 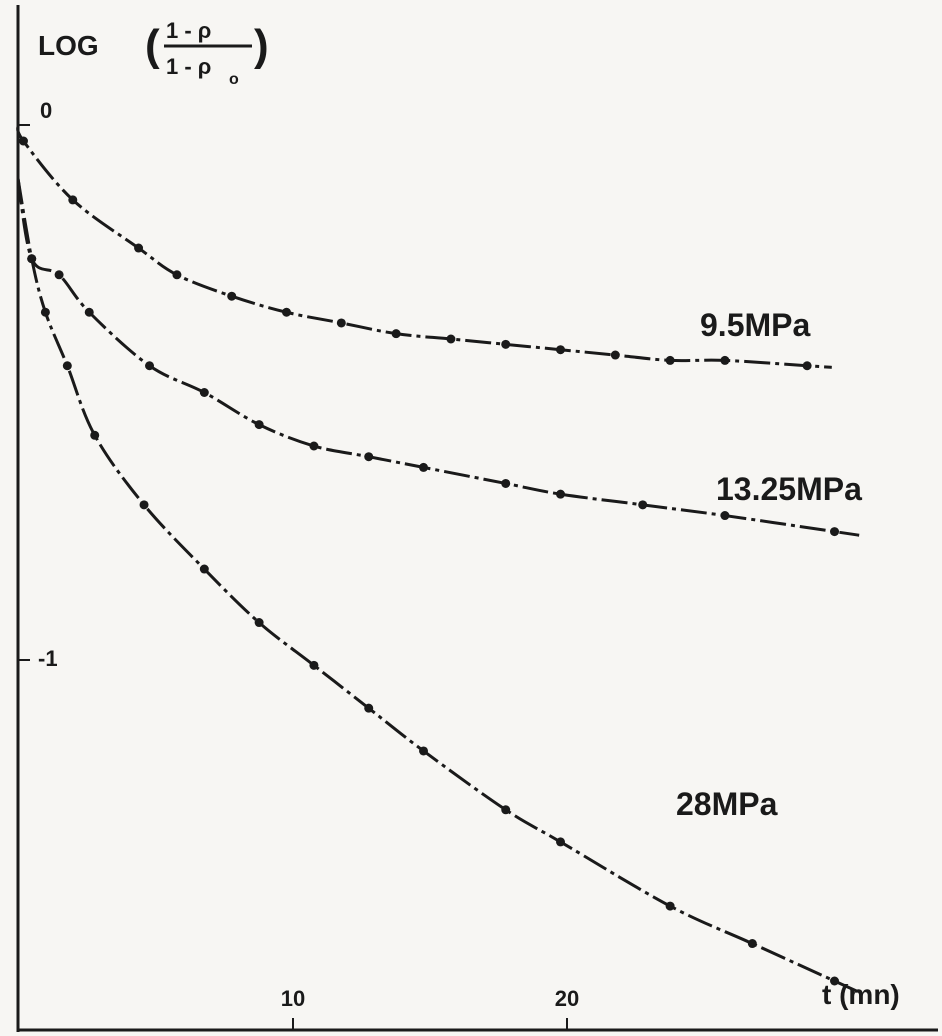 What do you see at coordinates (567, 998) in the screenshot?
I see `x-tick-label-20: 20` at bounding box center [567, 998].